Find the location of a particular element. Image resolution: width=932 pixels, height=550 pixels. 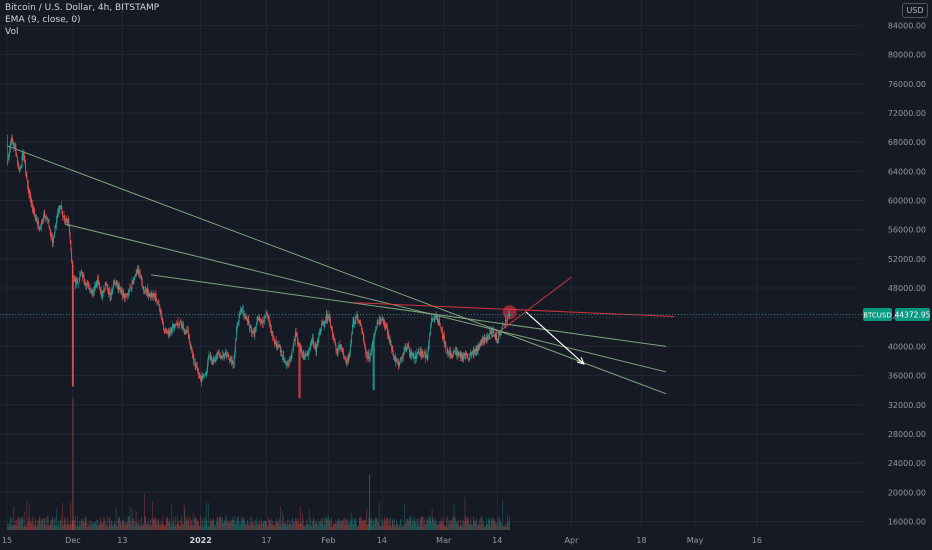

currency-badge: USD is located at coordinates (915, 10).